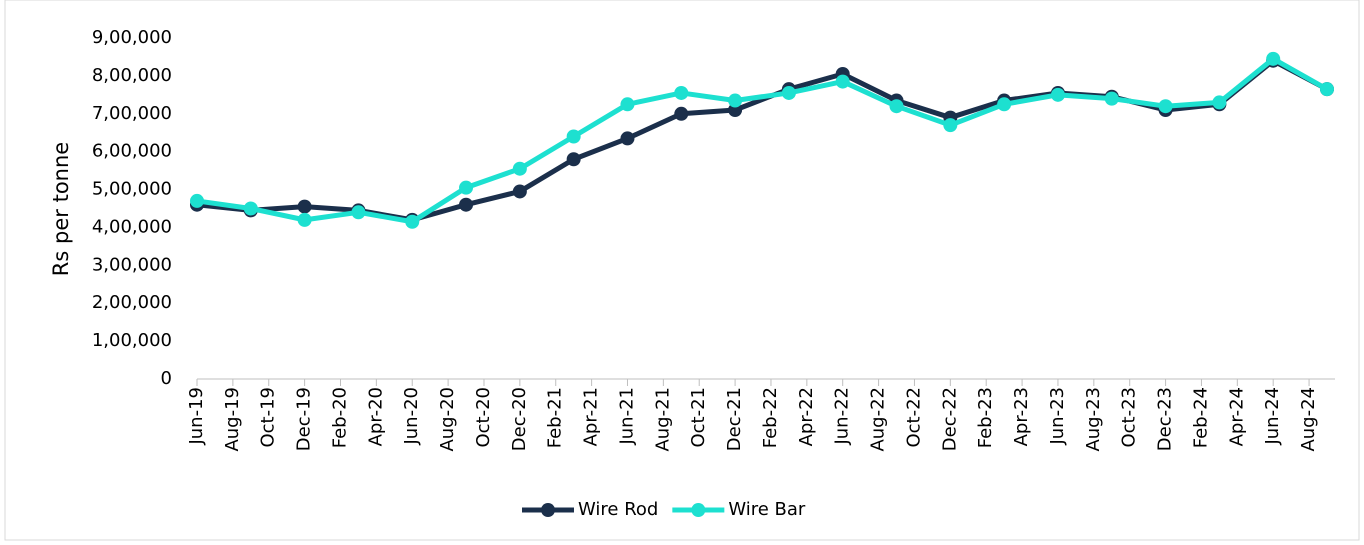 The width and height of the screenshot is (1364, 545). I want to click on x-tick-label: Aug-20, so click(447, 419).